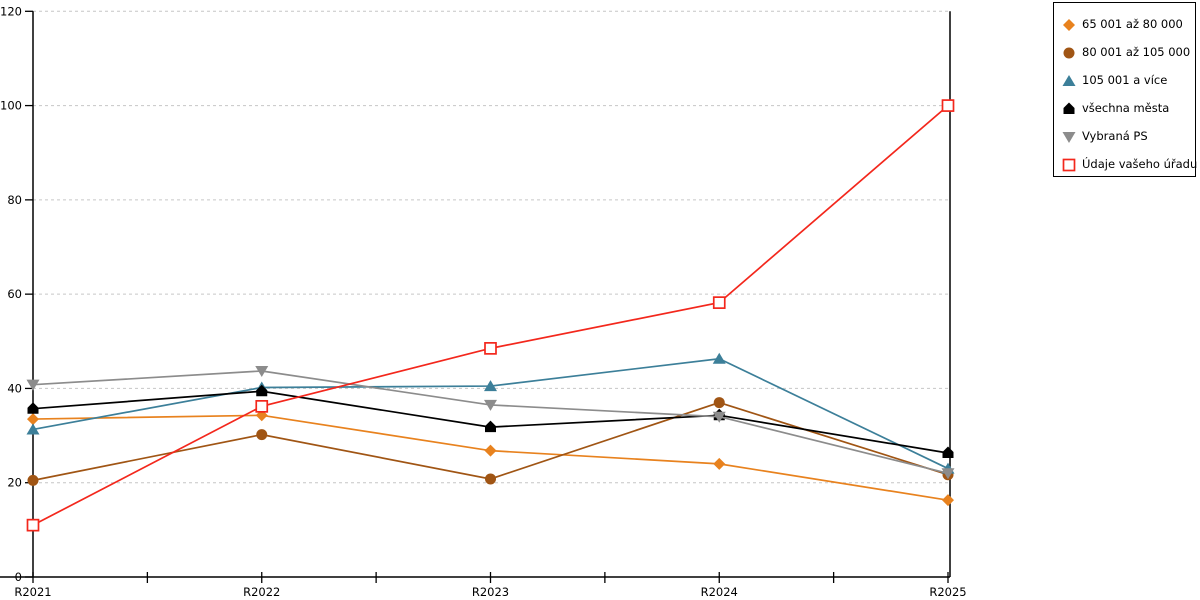 The height and width of the screenshot is (600, 1200). Describe the element at coordinates (32, 592) in the screenshot. I see `x-tick-label: R2021` at that location.